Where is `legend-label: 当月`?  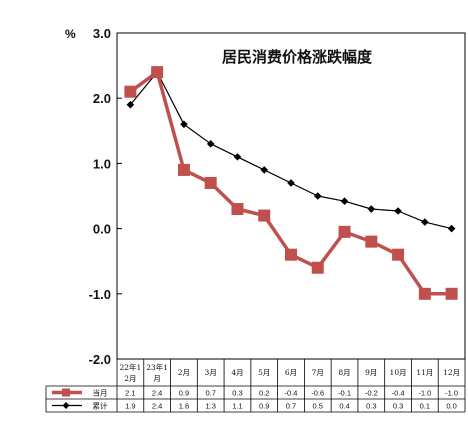 legend-label: 当月 is located at coordinates (100, 393).